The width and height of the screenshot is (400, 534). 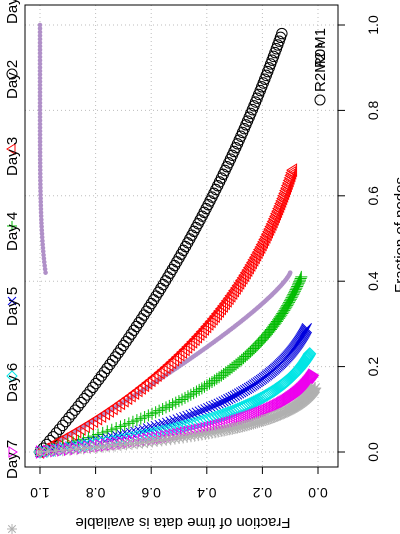 What do you see at coordinates (12, 12) in the screenshot?
I see `legend-label: Day 1` at bounding box center [12, 12].